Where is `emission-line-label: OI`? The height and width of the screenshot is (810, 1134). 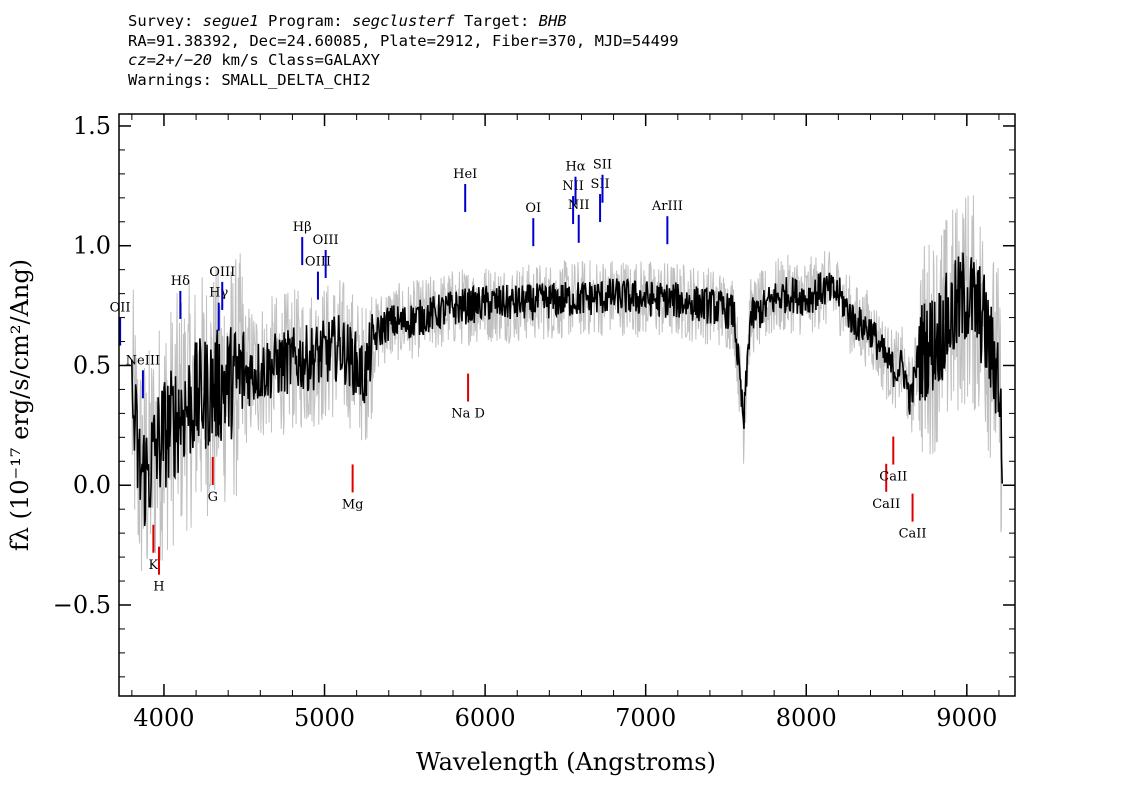 emission-line-label: OI is located at coordinates (533, 208).